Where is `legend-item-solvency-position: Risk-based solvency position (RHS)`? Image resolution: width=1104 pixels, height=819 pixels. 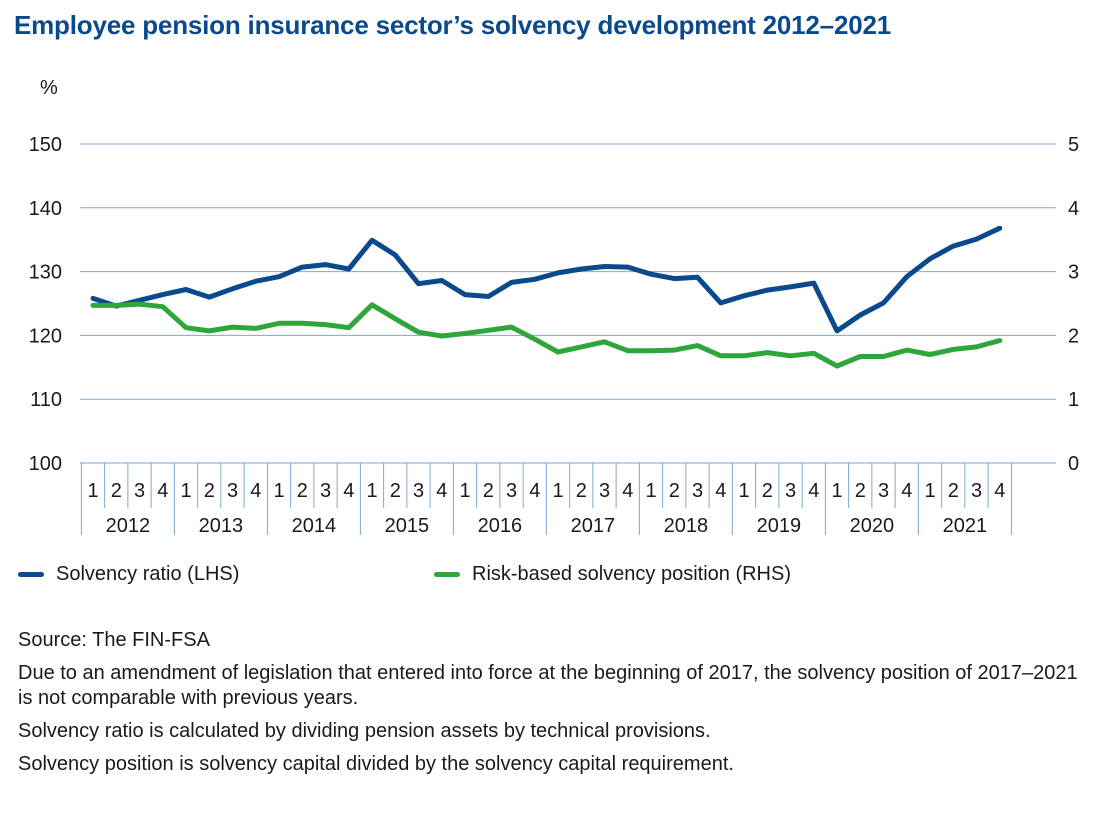 legend-item-solvency-position: Risk-based solvency position (RHS) is located at coordinates (612, 574).